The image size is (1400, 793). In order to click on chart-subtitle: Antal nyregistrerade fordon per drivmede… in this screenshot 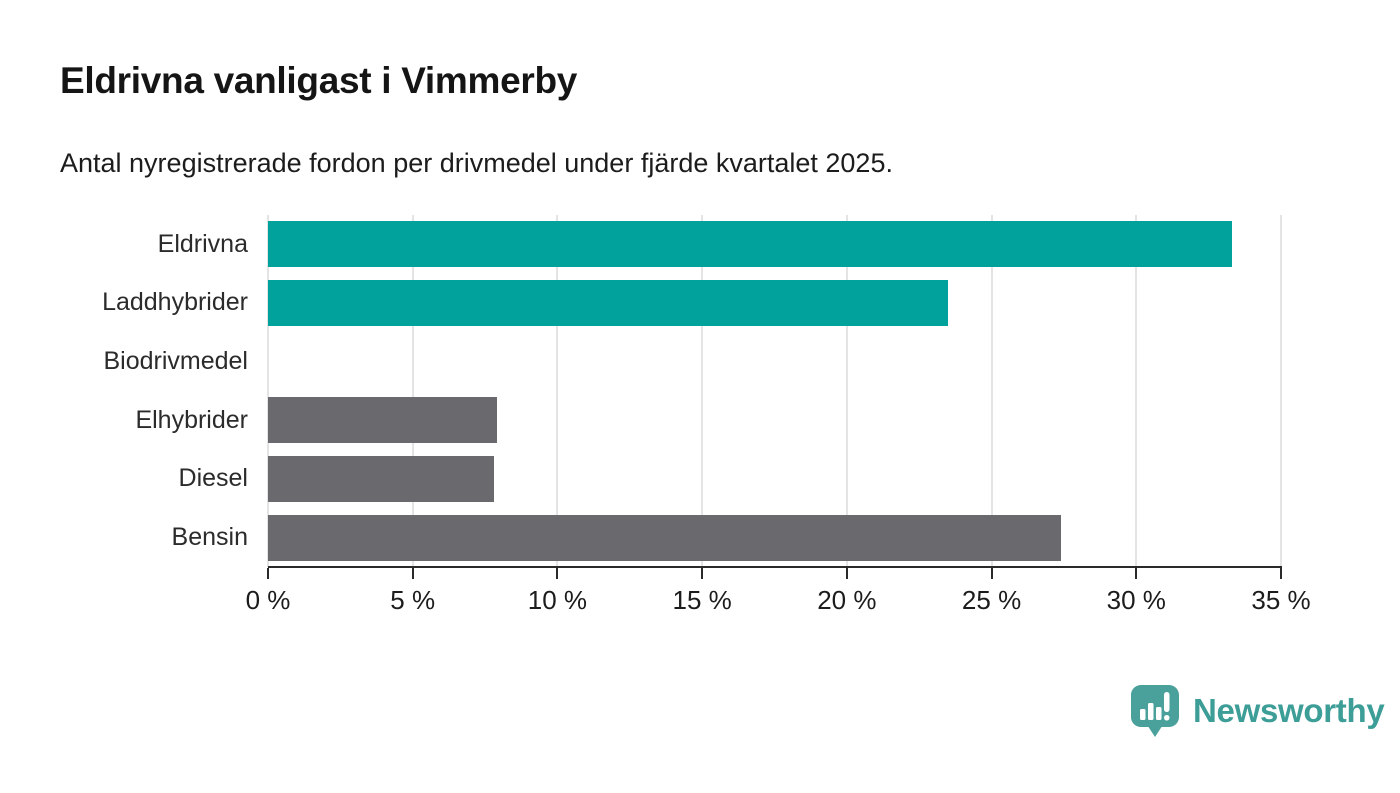, I will do `click(476, 163)`.